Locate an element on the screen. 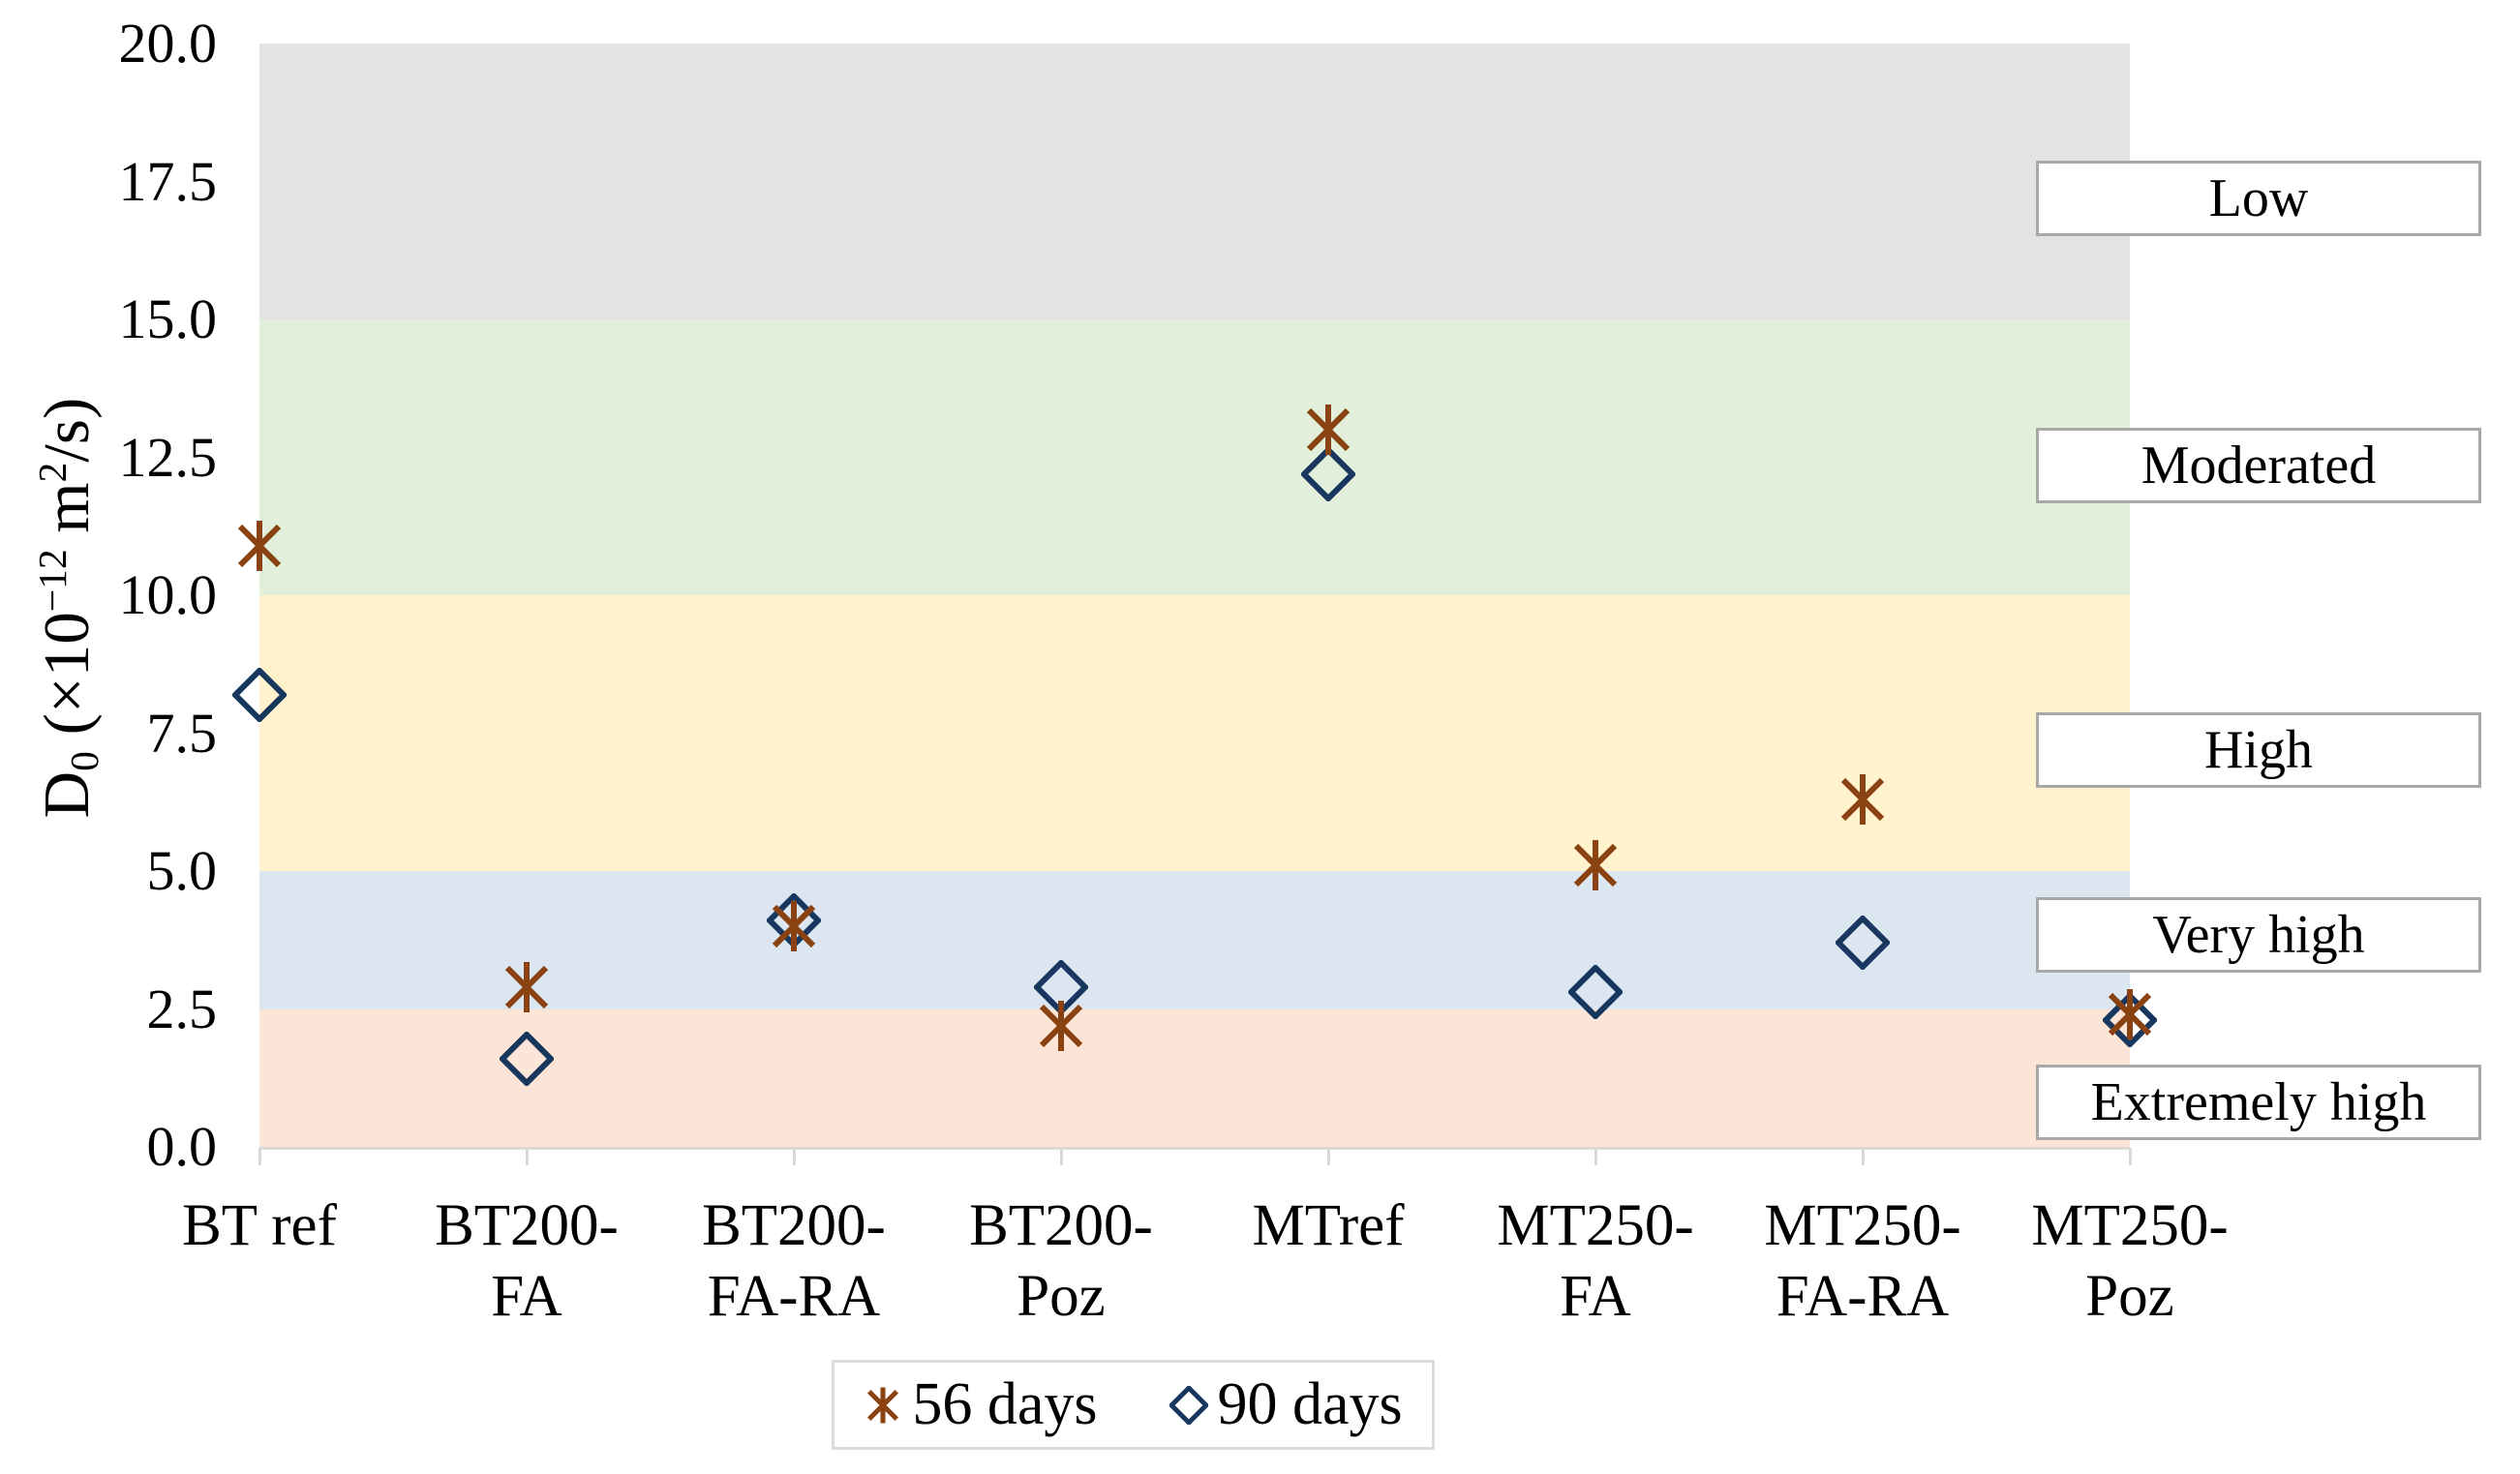 The image size is (2520, 1474). legend: 56 days 90 days is located at coordinates (1133, 1405).